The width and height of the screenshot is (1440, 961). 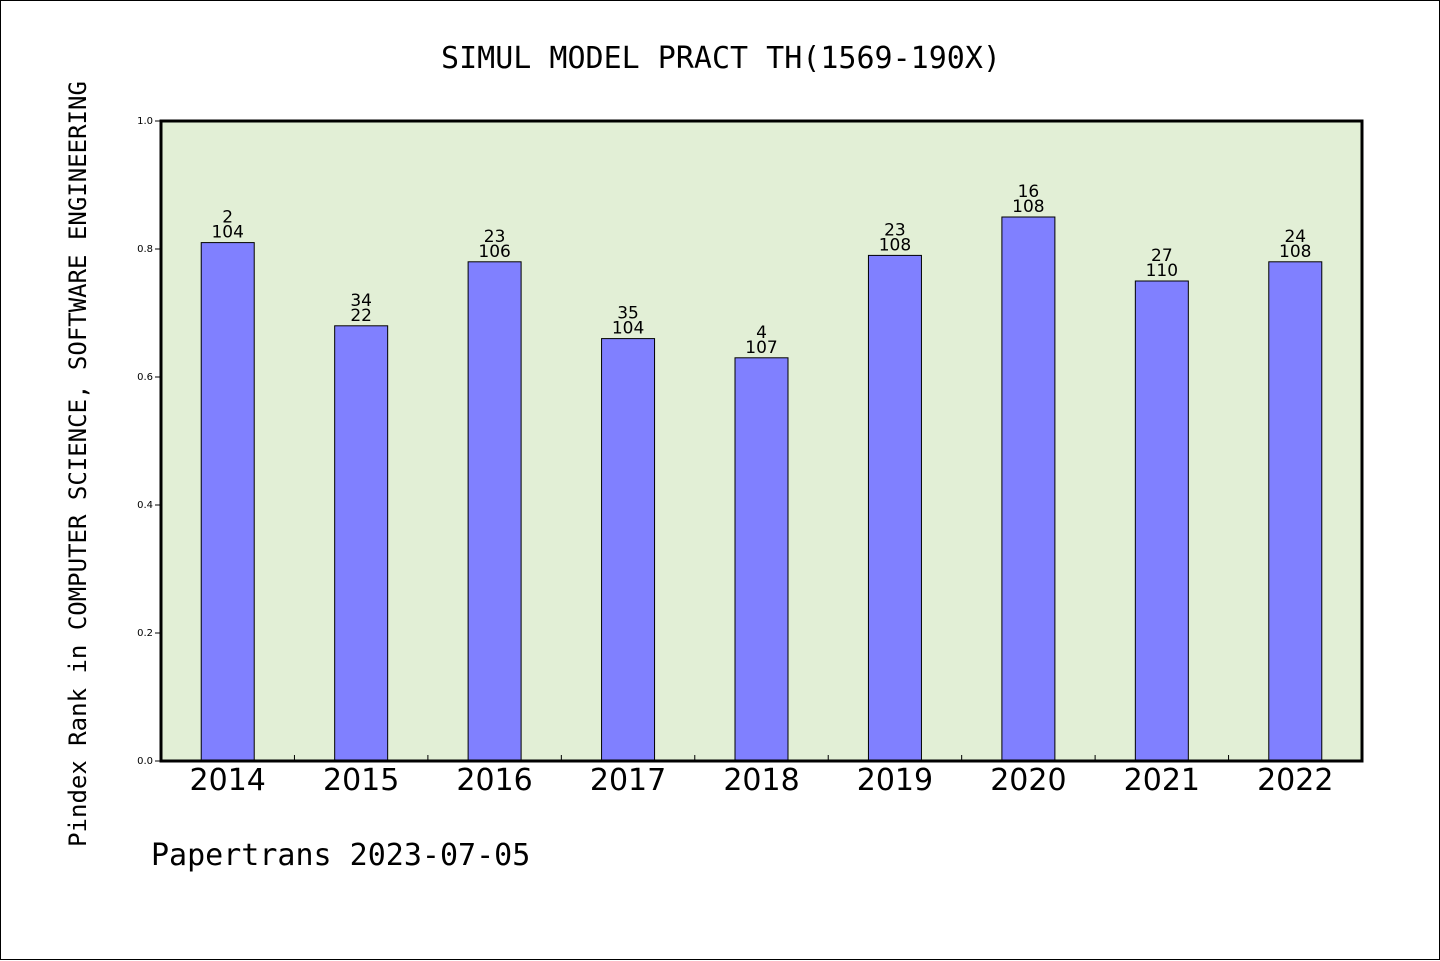 What do you see at coordinates (761, 559) in the screenshot?
I see `bar-2018` at bounding box center [761, 559].